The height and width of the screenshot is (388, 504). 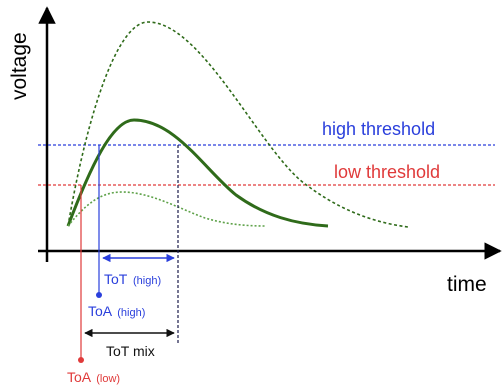 What do you see at coordinates (93, 377) in the screenshot?
I see `toa-low-label: ToA (low)` at bounding box center [93, 377].